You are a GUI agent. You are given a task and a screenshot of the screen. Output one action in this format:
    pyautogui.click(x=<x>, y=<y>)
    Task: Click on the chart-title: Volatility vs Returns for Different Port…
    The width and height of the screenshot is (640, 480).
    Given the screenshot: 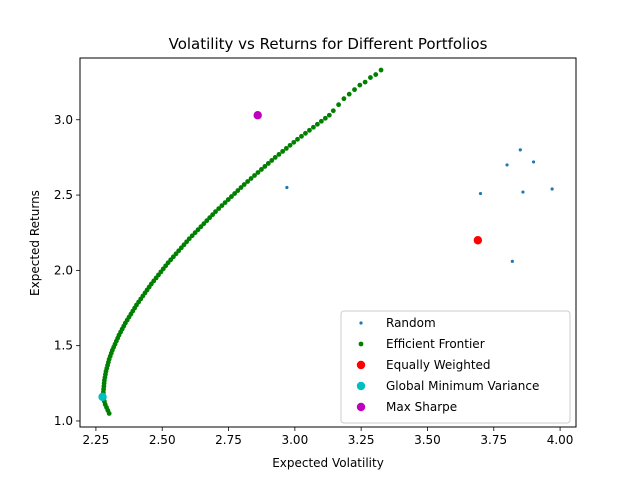 What is the action you would take?
    pyautogui.click(x=328, y=44)
    